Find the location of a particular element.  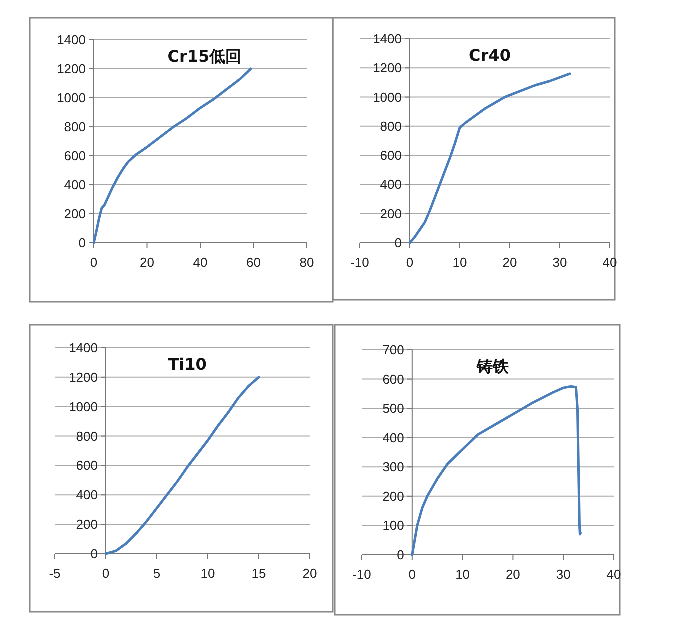

y-tick-label: 500 is located at coordinates (393, 408).